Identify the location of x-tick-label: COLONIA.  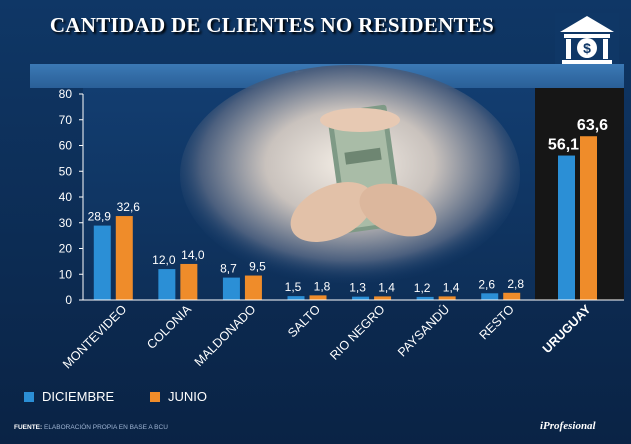
(169, 327).